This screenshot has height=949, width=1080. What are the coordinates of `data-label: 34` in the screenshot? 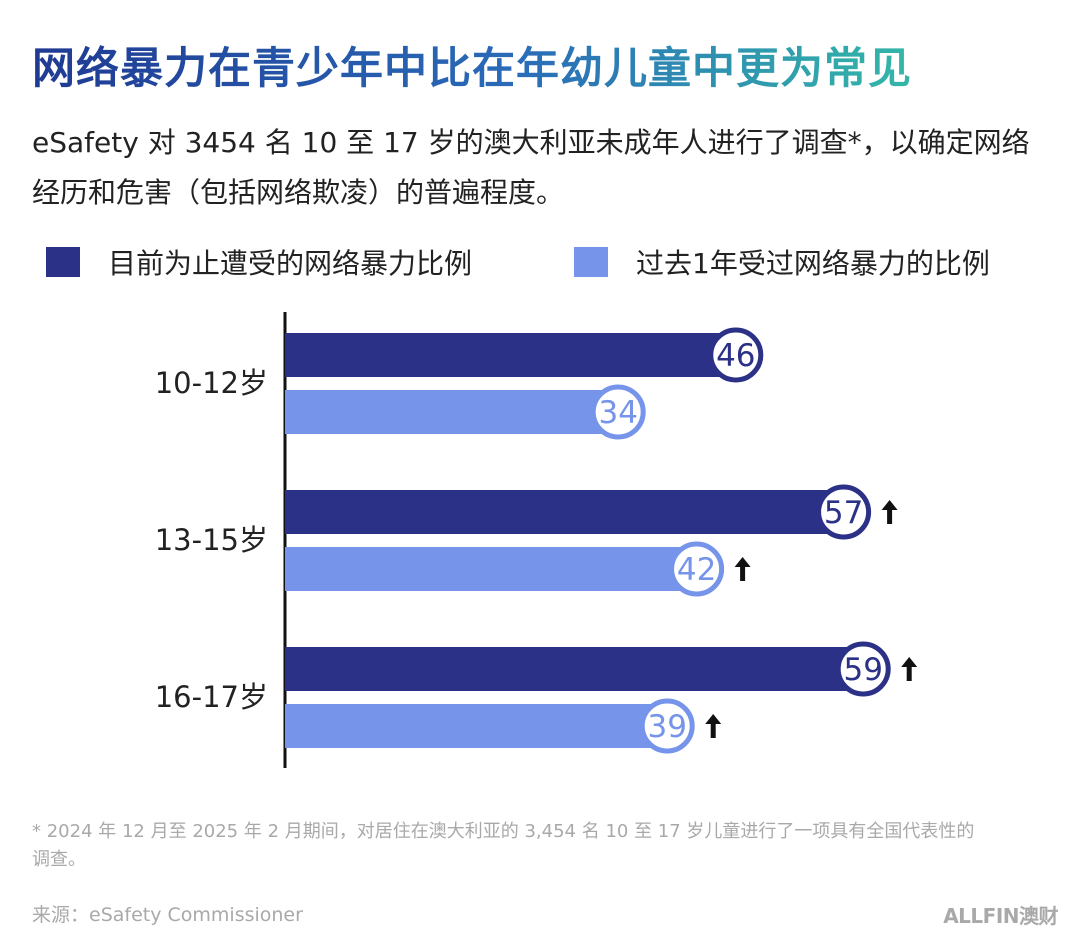 It's located at (617, 413).